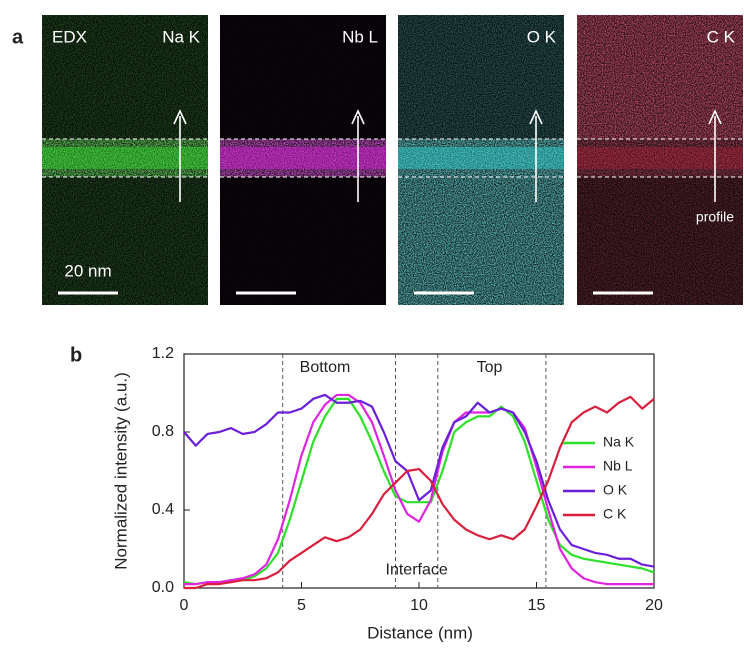 This screenshot has height=653, width=744. I want to click on profile-label: profile, so click(715, 217).